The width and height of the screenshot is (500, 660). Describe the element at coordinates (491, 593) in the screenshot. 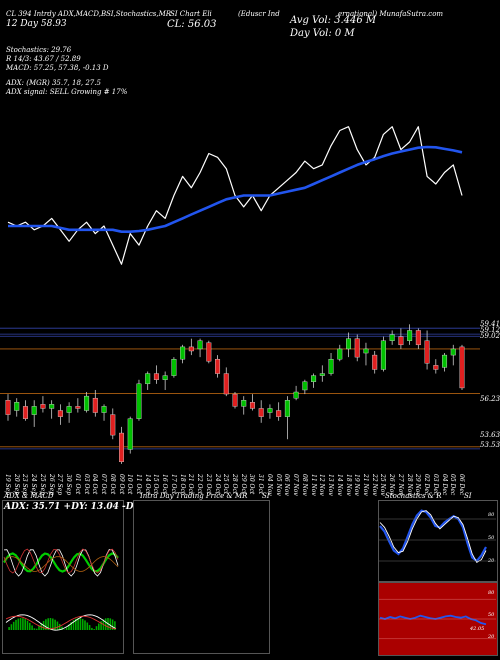

I see `rsi-tick-80: 80` at that location.